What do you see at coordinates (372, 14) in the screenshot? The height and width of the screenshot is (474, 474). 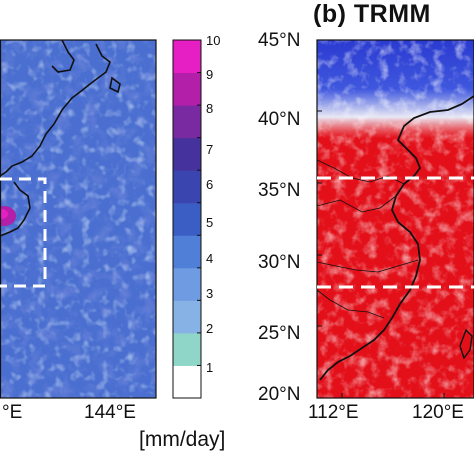 I see `panel-b-title: (b) TRMM` at bounding box center [372, 14].